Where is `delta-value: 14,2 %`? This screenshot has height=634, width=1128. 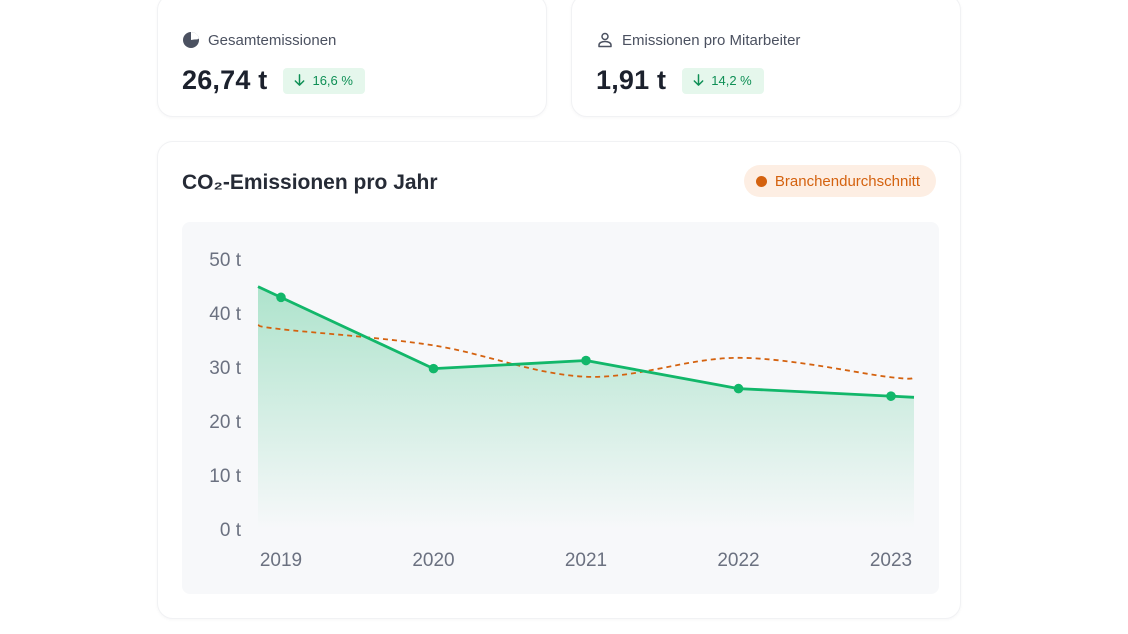 delta-value: 14,2 % is located at coordinates (731, 80).